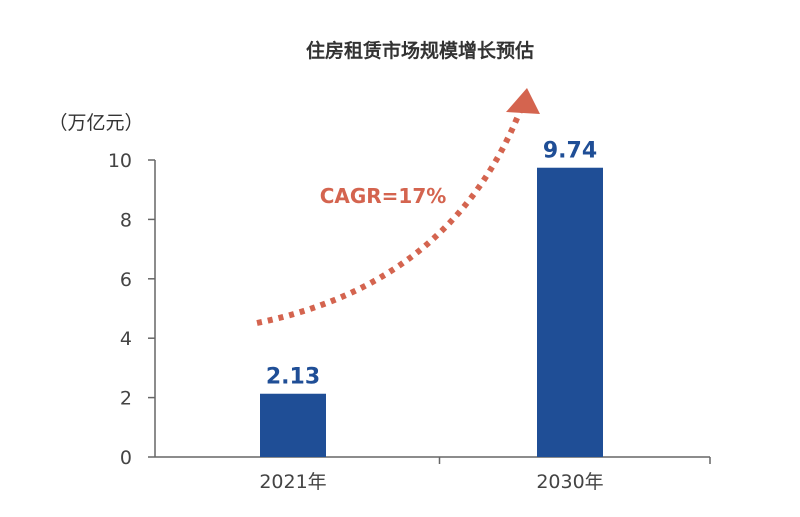 This screenshot has width=800, height=517. I want to click on y-tick-label: 10, so click(120, 161).